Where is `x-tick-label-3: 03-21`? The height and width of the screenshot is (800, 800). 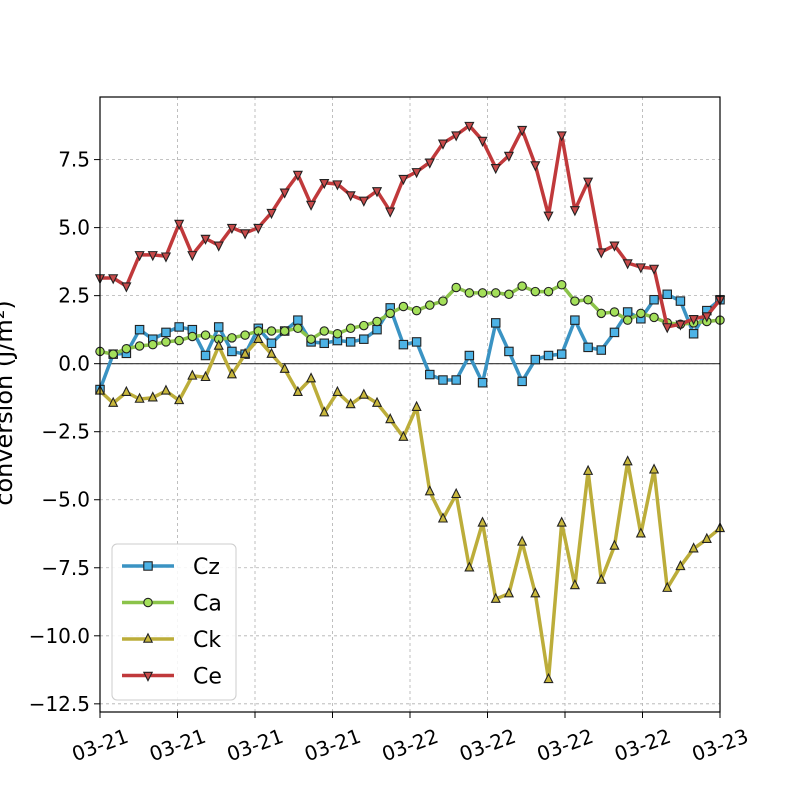 x-tick-label-3: 03-21 is located at coordinates (332, 745).